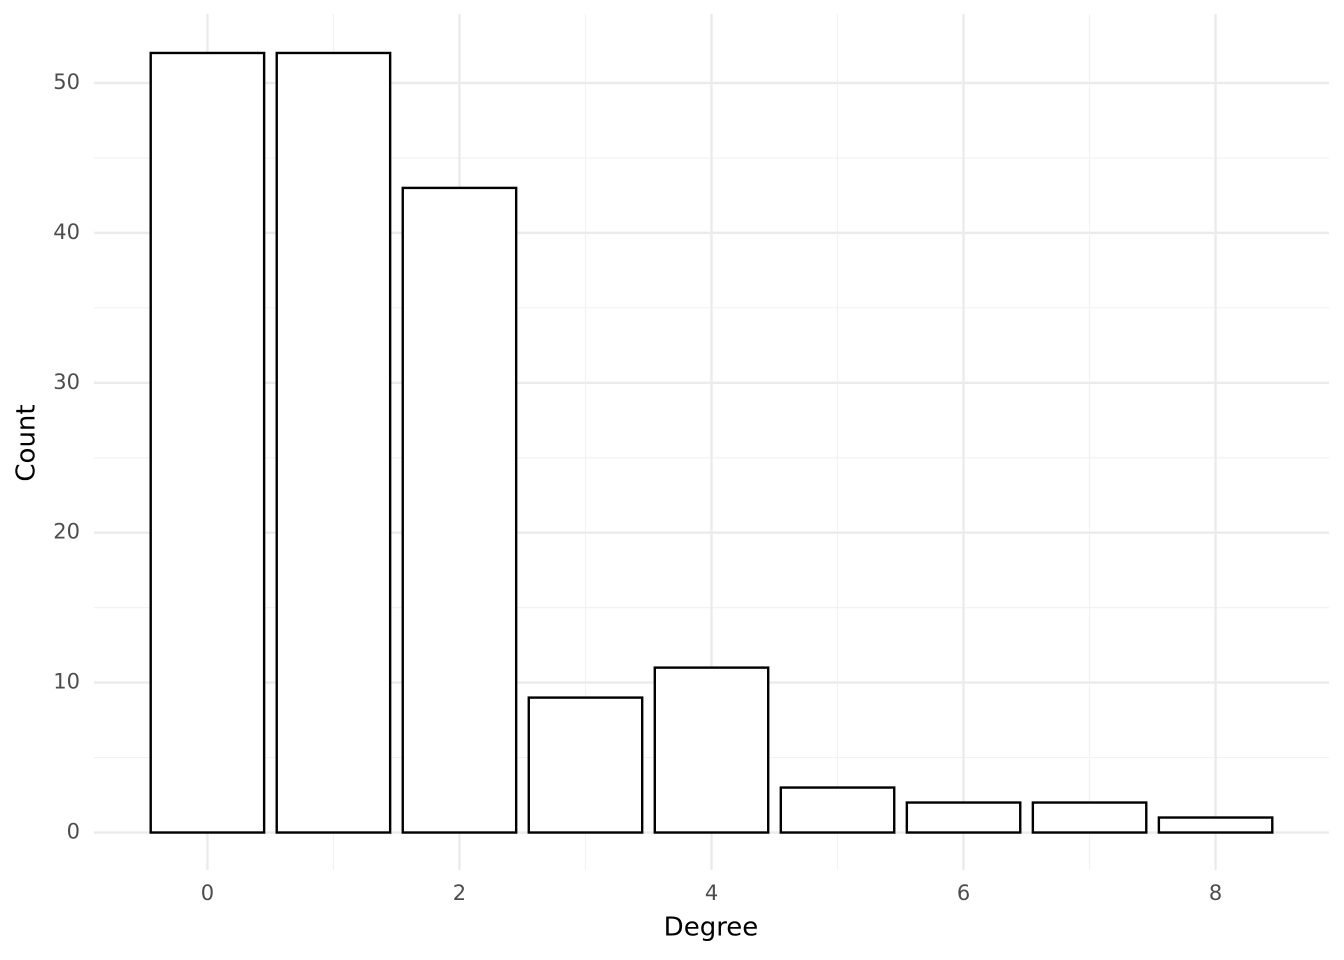  I want to click on x-tick-label: 6, so click(963, 893).